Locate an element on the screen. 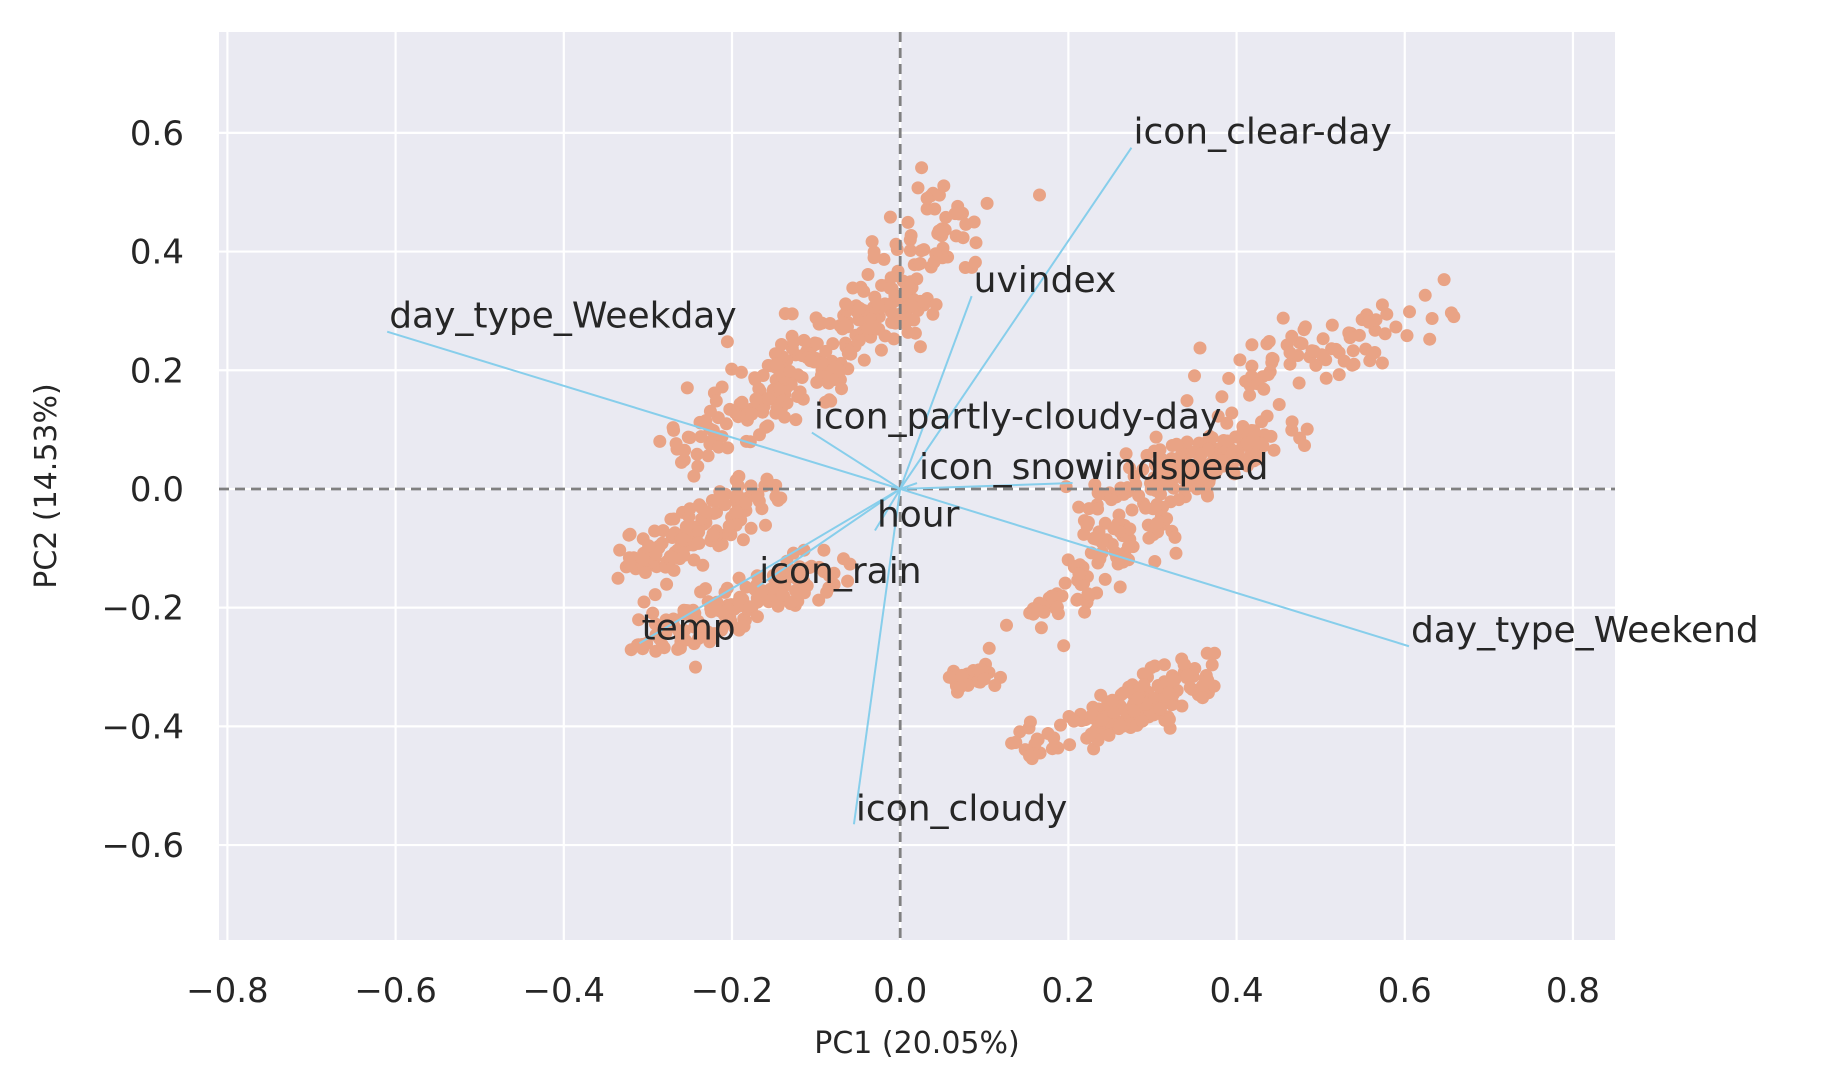 The image size is (1832, 1087). vector-day_type_Weekday is located at coordinates (643, 410).